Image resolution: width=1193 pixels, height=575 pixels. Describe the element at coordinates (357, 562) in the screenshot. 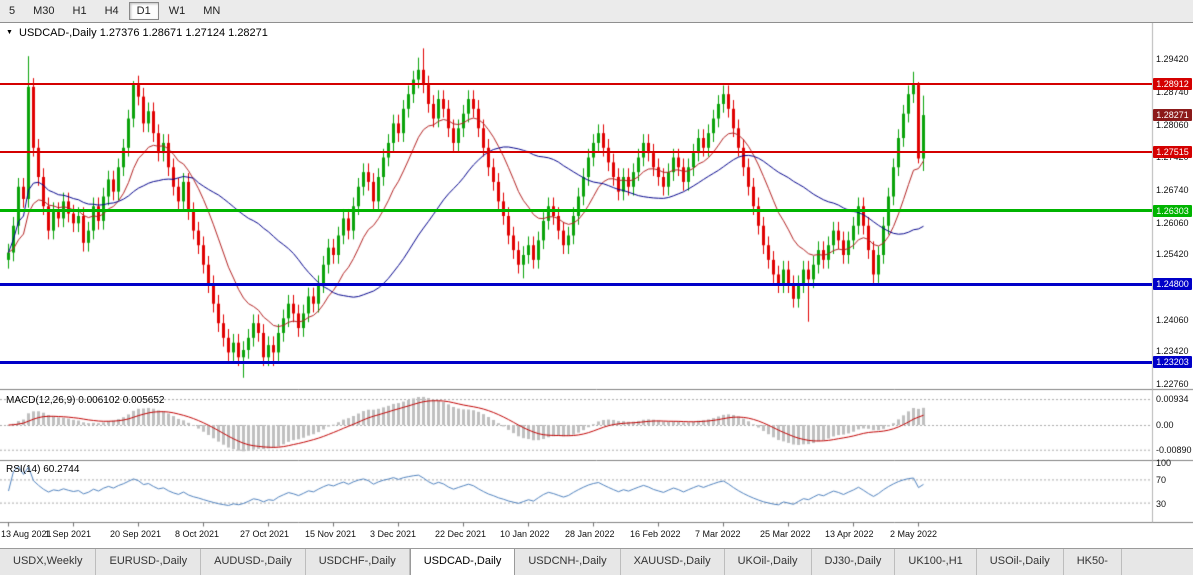

I see `chart-tab-usdchf-daily: USDCHF-,Daily` at that location.